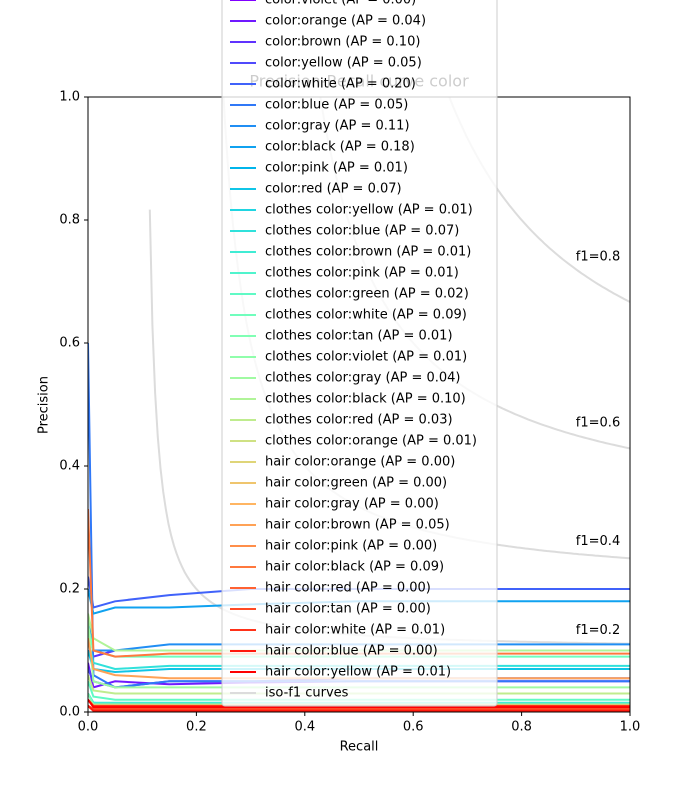 The width and height of the screenshot is (700, 800). What do you see at coordinates (336, 168) in the screenshot?
I see `legend-label: color:pink (AP = 0.01)` at bounding box center [336, 168].